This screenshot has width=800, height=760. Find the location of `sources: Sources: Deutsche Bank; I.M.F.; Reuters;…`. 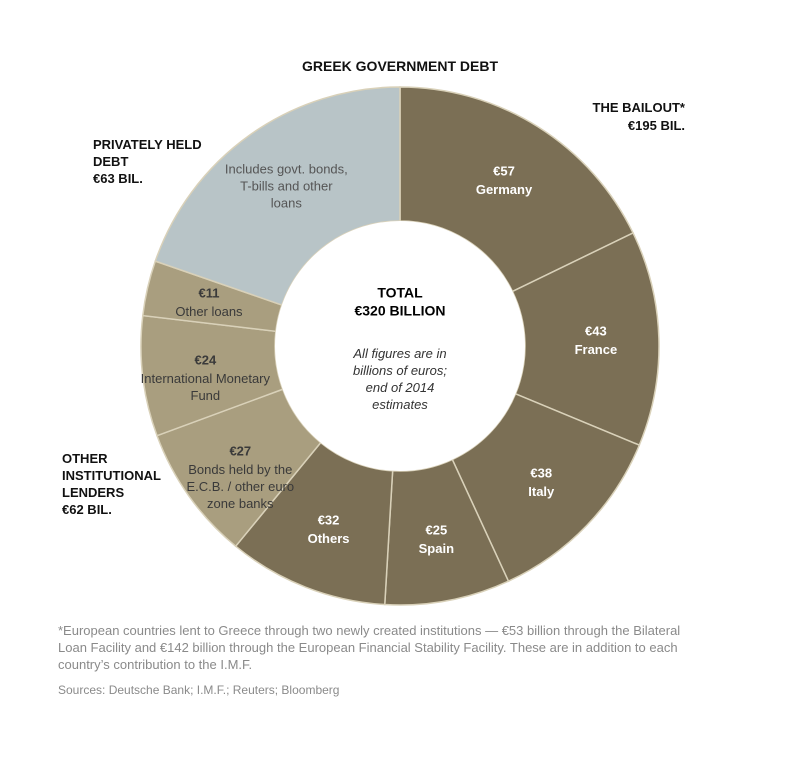

sources: Sources: Deutsche Bank; I.M.F.; Reuters;… is located at coordinates (199, 690).